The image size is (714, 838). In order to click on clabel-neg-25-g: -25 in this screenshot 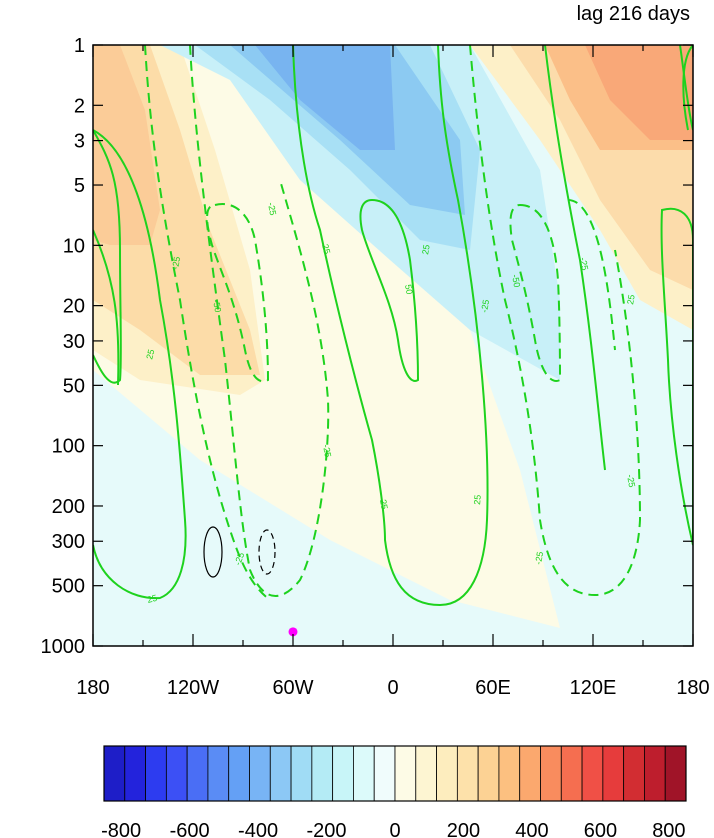, I will do `click(631, 481)`.